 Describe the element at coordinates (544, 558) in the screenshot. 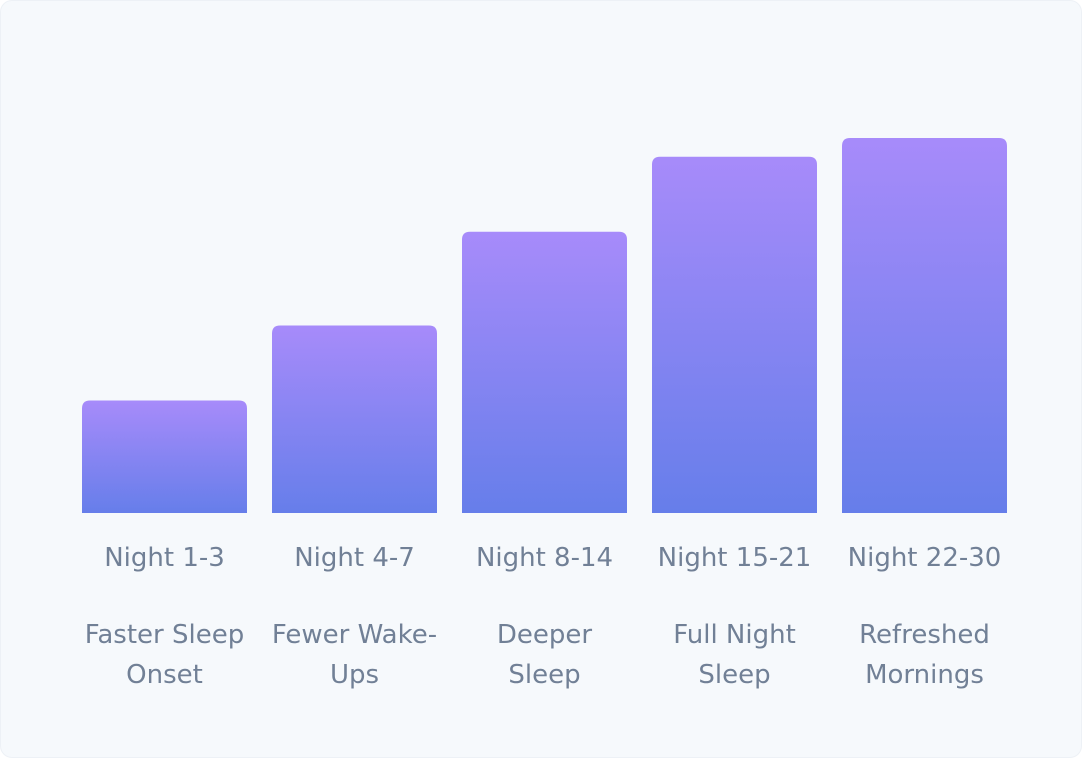

I see `x-tick-label: Night 8-14` at that location.